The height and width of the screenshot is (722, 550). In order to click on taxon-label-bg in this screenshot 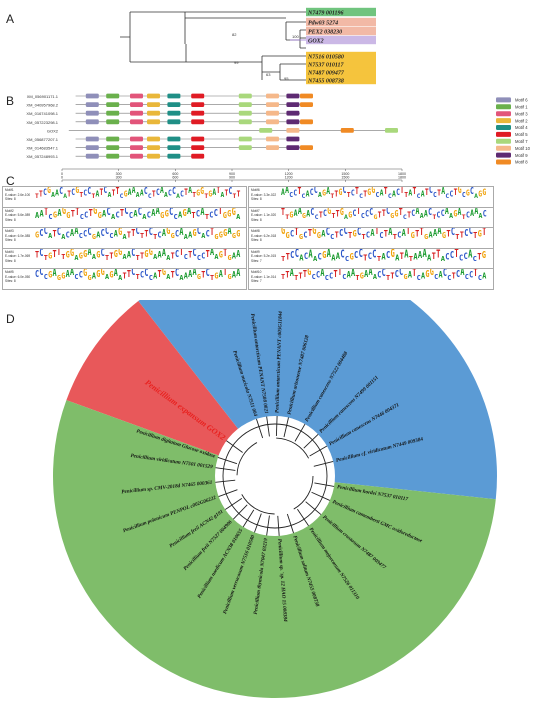, I will do `click(341, 22)`.